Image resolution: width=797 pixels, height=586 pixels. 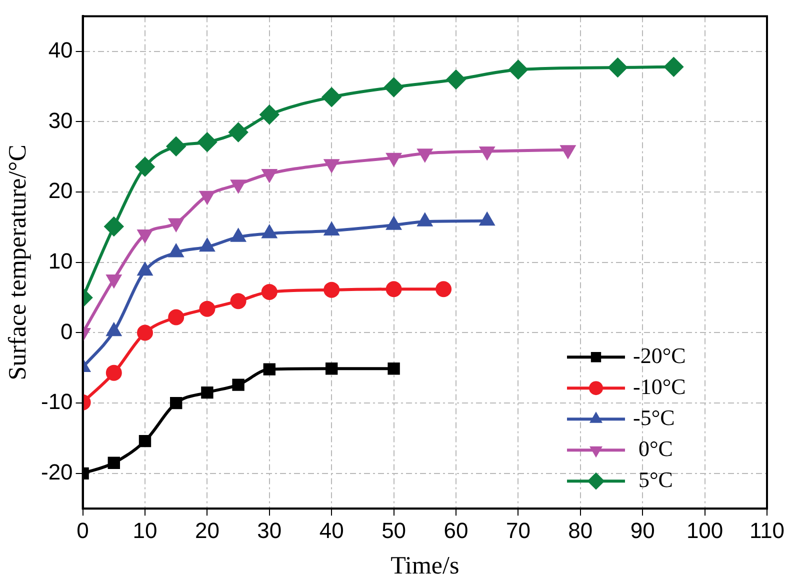 I want to click on legend-label: 0°C, so click(x=653, y=448).